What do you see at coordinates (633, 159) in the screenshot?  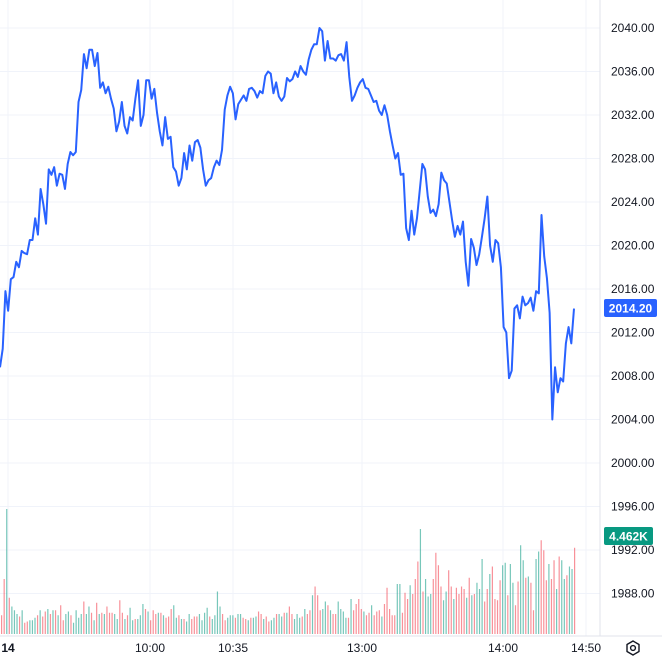 I see `price-tick-label: 2028.00` at bounding box center [633, 159].